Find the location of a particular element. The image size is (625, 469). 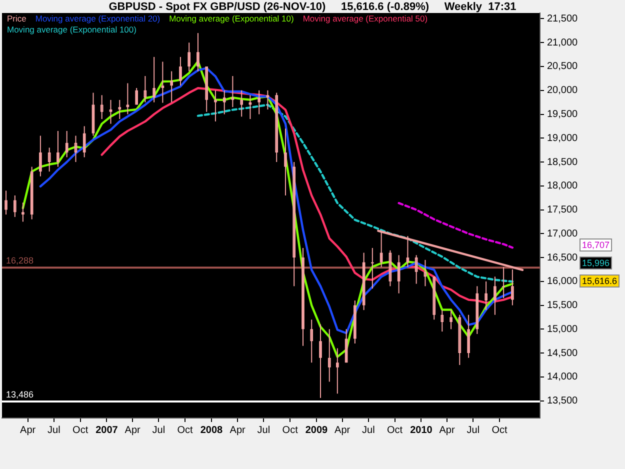

x-tick-label: 2010 is located at coordinates (421, 430).